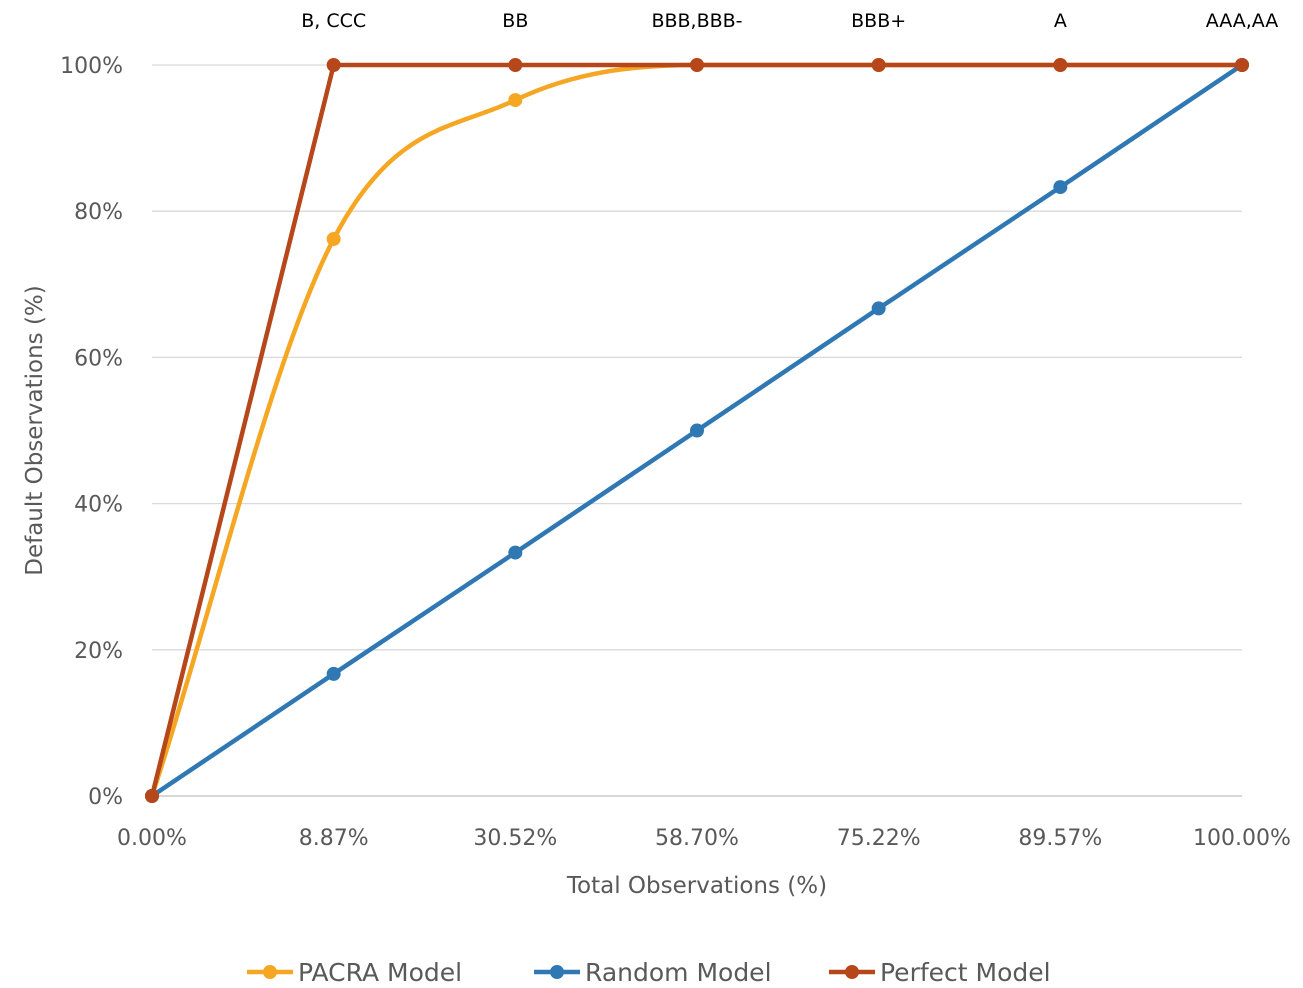  Describe the element at coordinates (152, 838) in the screenshot. I see `x-tick-label: 0.00%` at that location.